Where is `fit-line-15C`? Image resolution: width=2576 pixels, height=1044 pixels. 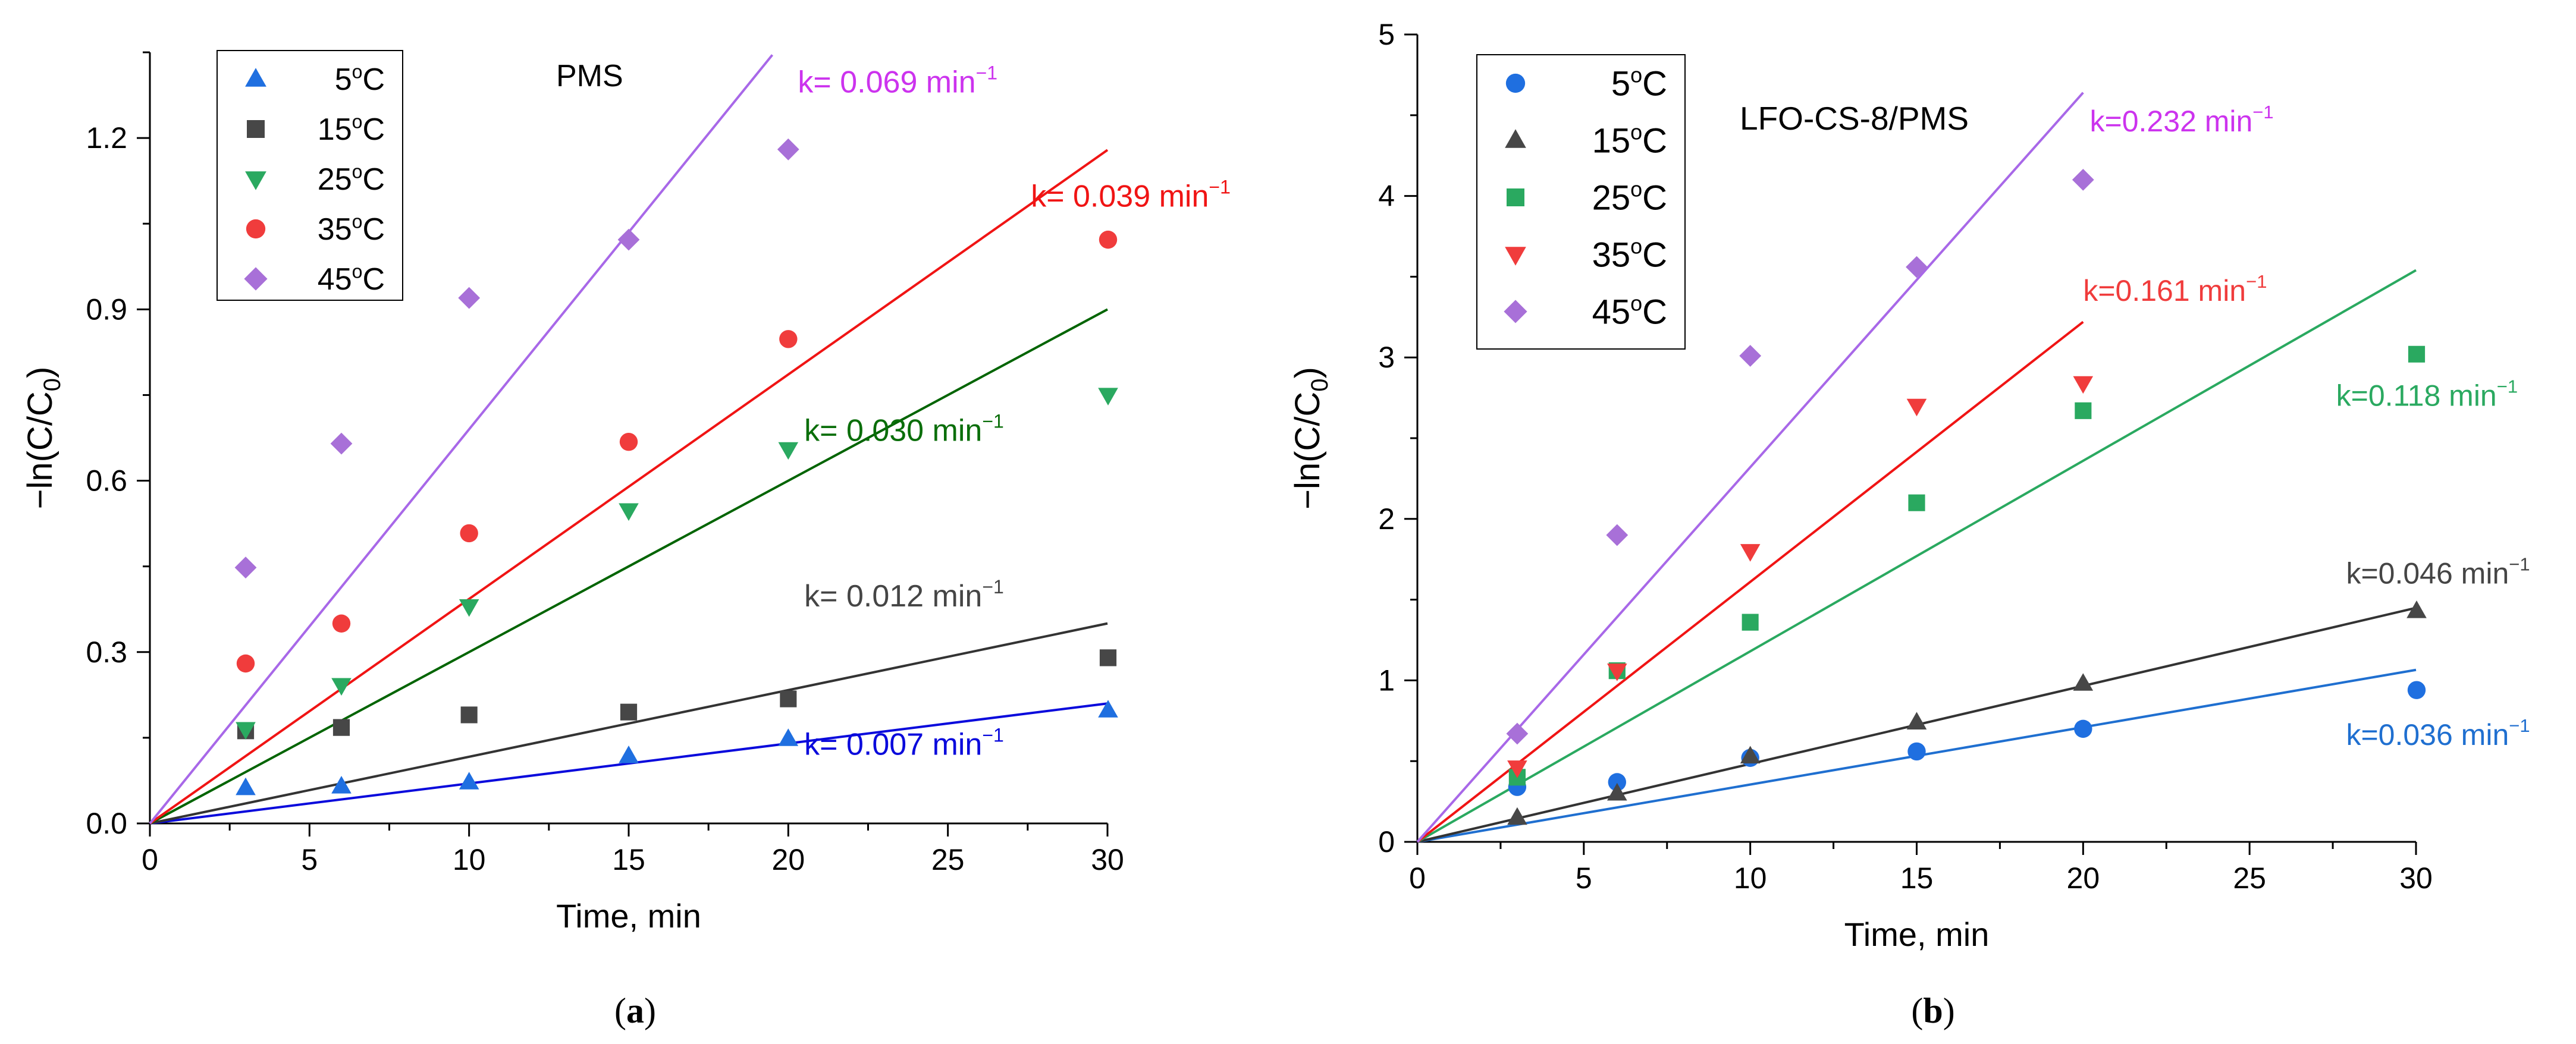 fit-line-15C is located at coordinates (628, 723).